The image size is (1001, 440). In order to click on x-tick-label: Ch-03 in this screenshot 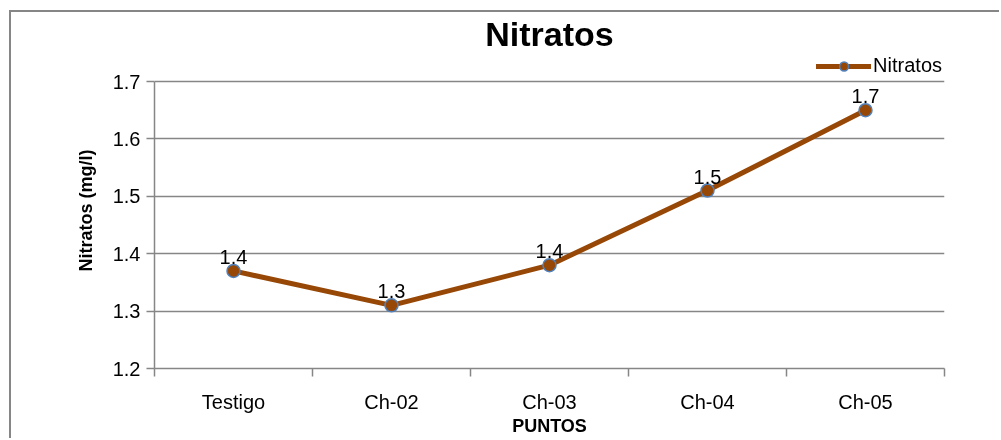, I will do `click(549, 401)`.